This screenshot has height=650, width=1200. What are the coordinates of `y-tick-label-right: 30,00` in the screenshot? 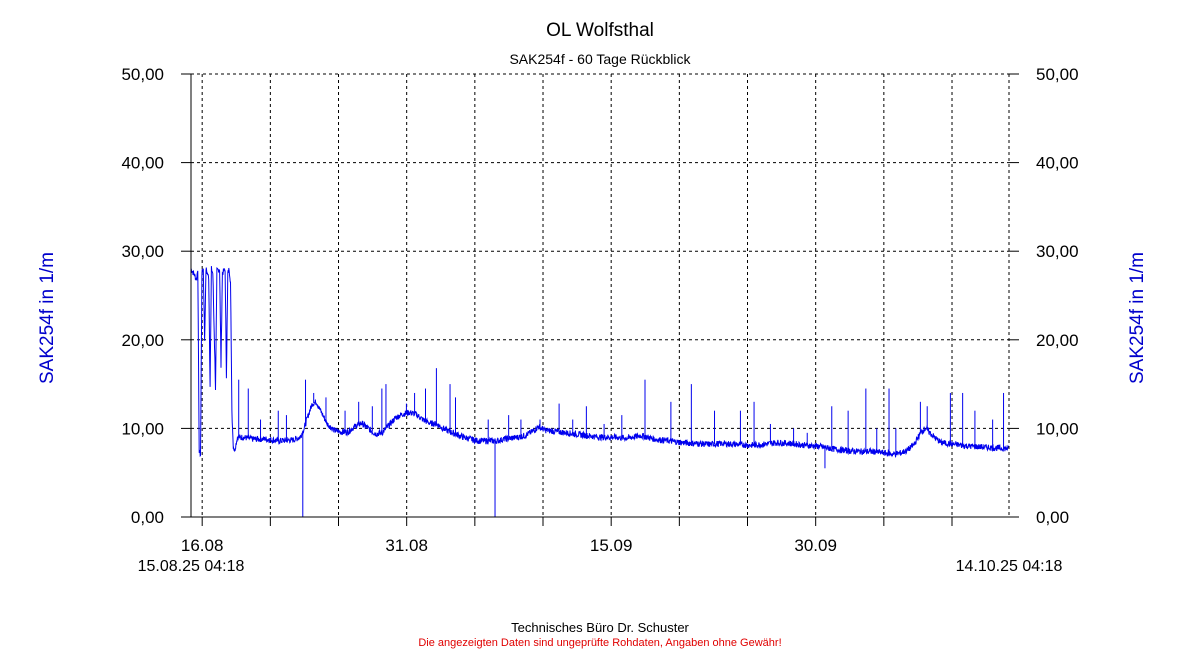 It's located at (1057, 251).